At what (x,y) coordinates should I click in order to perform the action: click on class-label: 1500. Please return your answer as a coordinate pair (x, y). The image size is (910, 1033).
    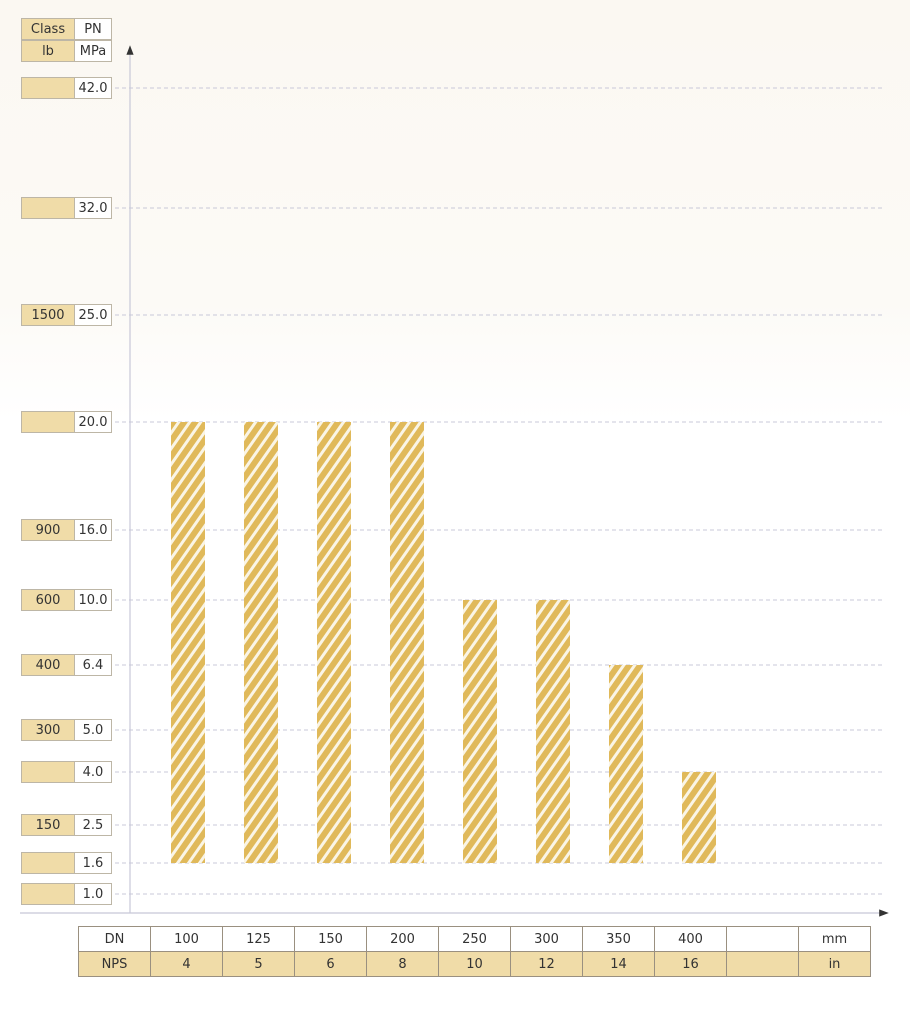
    Looking at the image, I should click on (48, 315).